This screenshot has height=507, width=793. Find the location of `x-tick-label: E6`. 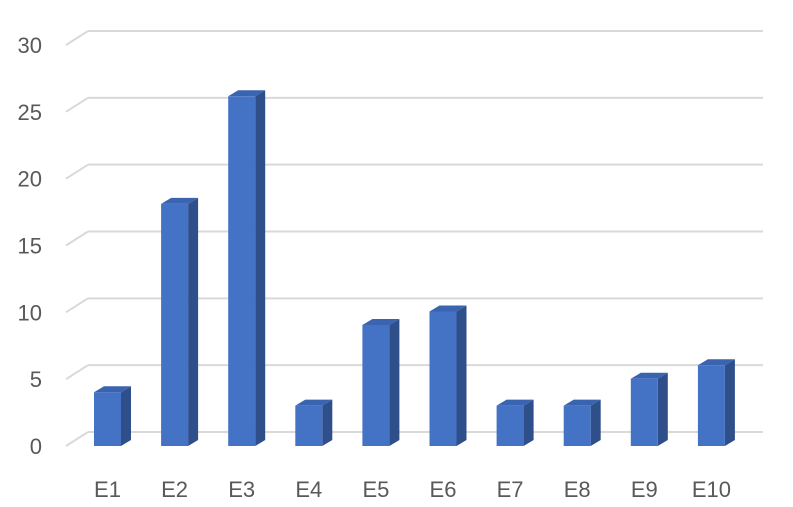

x-tick-label: E6 is located at coordinates (443, 489).